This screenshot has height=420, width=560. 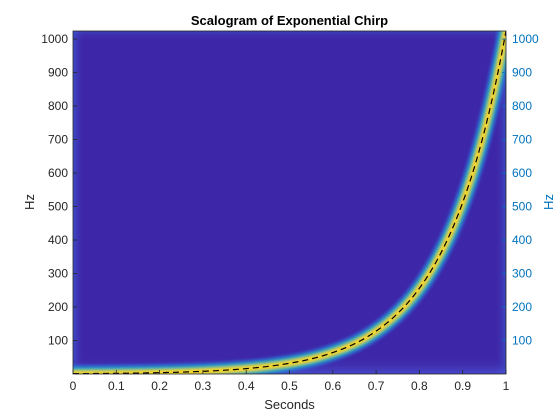 I want to click on x-tick-label: 0.8, so click(x=419, y=386).